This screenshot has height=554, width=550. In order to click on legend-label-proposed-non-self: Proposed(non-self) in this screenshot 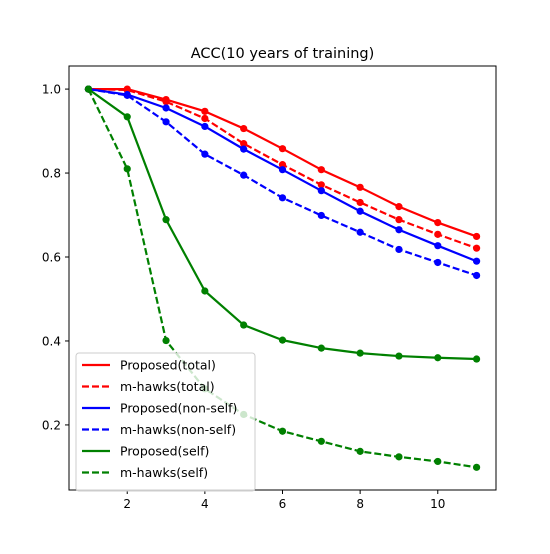, I will do `click(178, 408)`.